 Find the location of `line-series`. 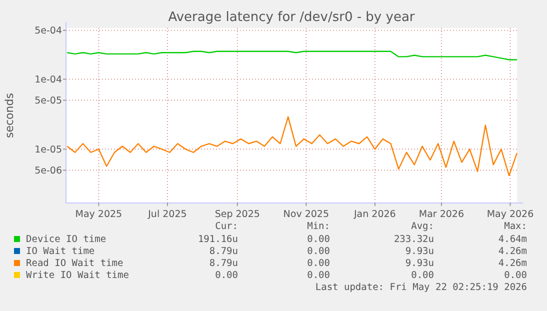

line-series is located at coordinates (292, 55).